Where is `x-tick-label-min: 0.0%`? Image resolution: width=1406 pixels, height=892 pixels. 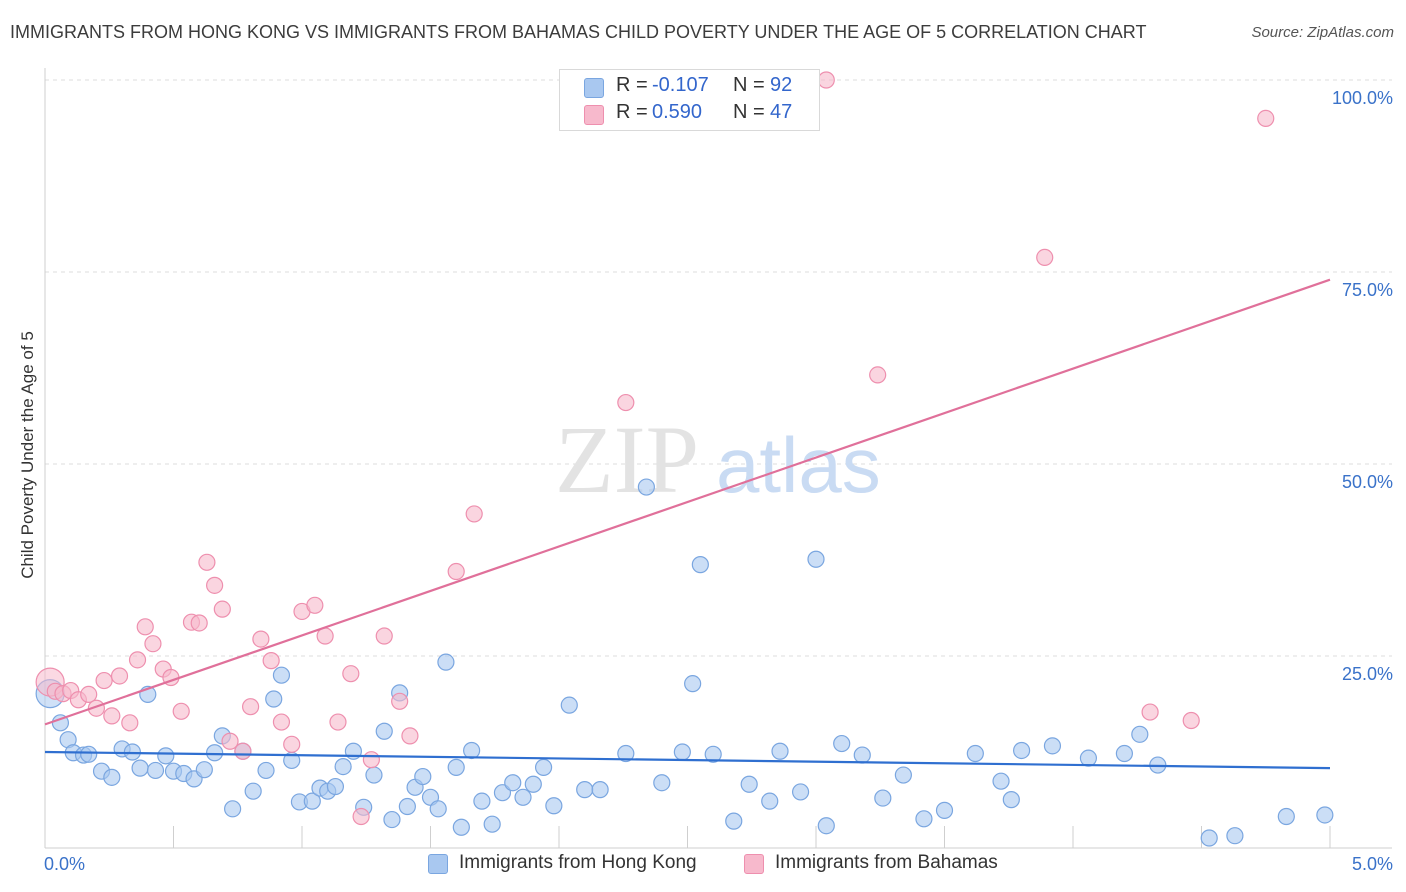
x-tick-label-min: 0.0% is located at coordinates (64, 864).